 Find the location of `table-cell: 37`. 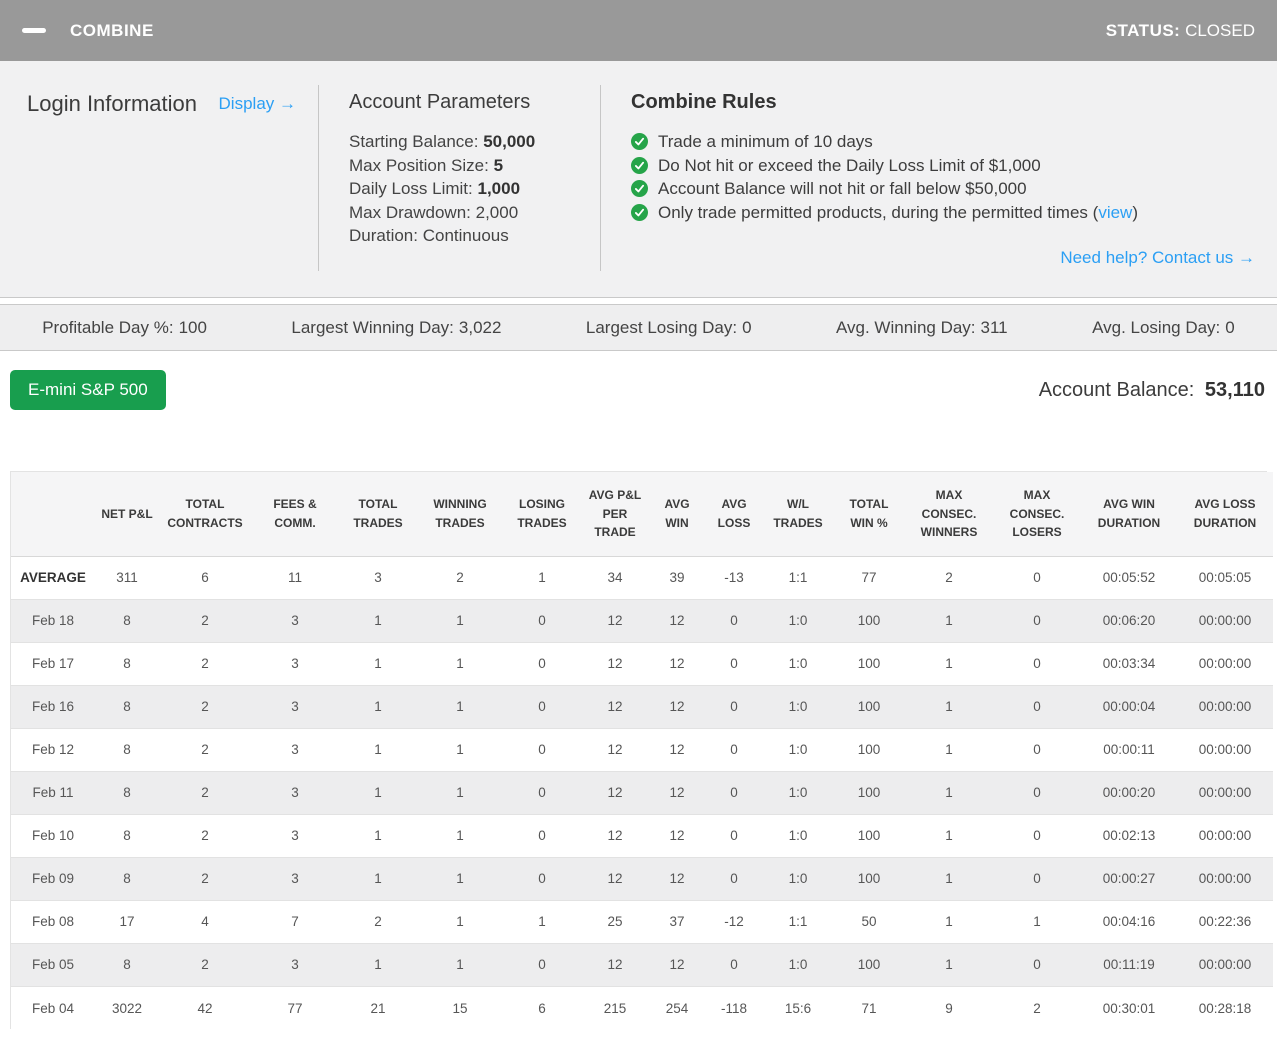

table-cell: 37 is located at coordinates (677, 922).